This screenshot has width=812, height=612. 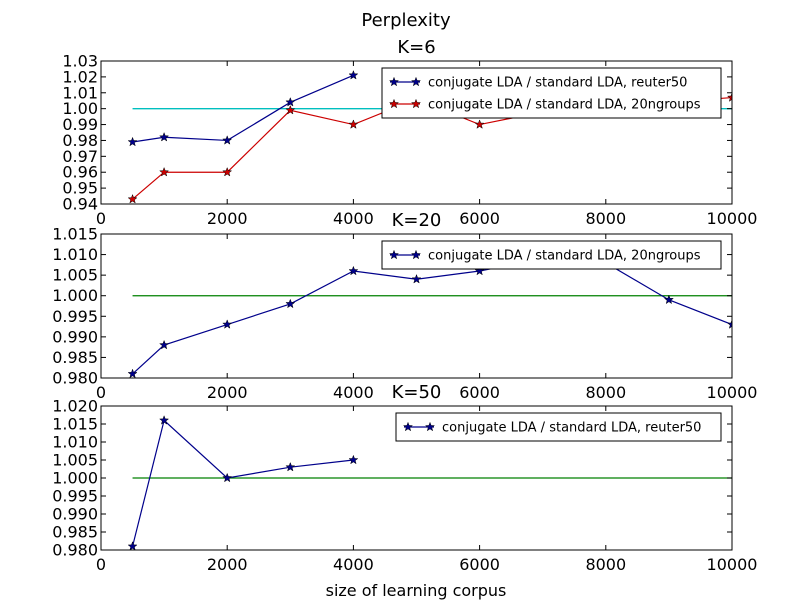 I want to click on y-tick-label: 0.99, so click(x=80, y=124).